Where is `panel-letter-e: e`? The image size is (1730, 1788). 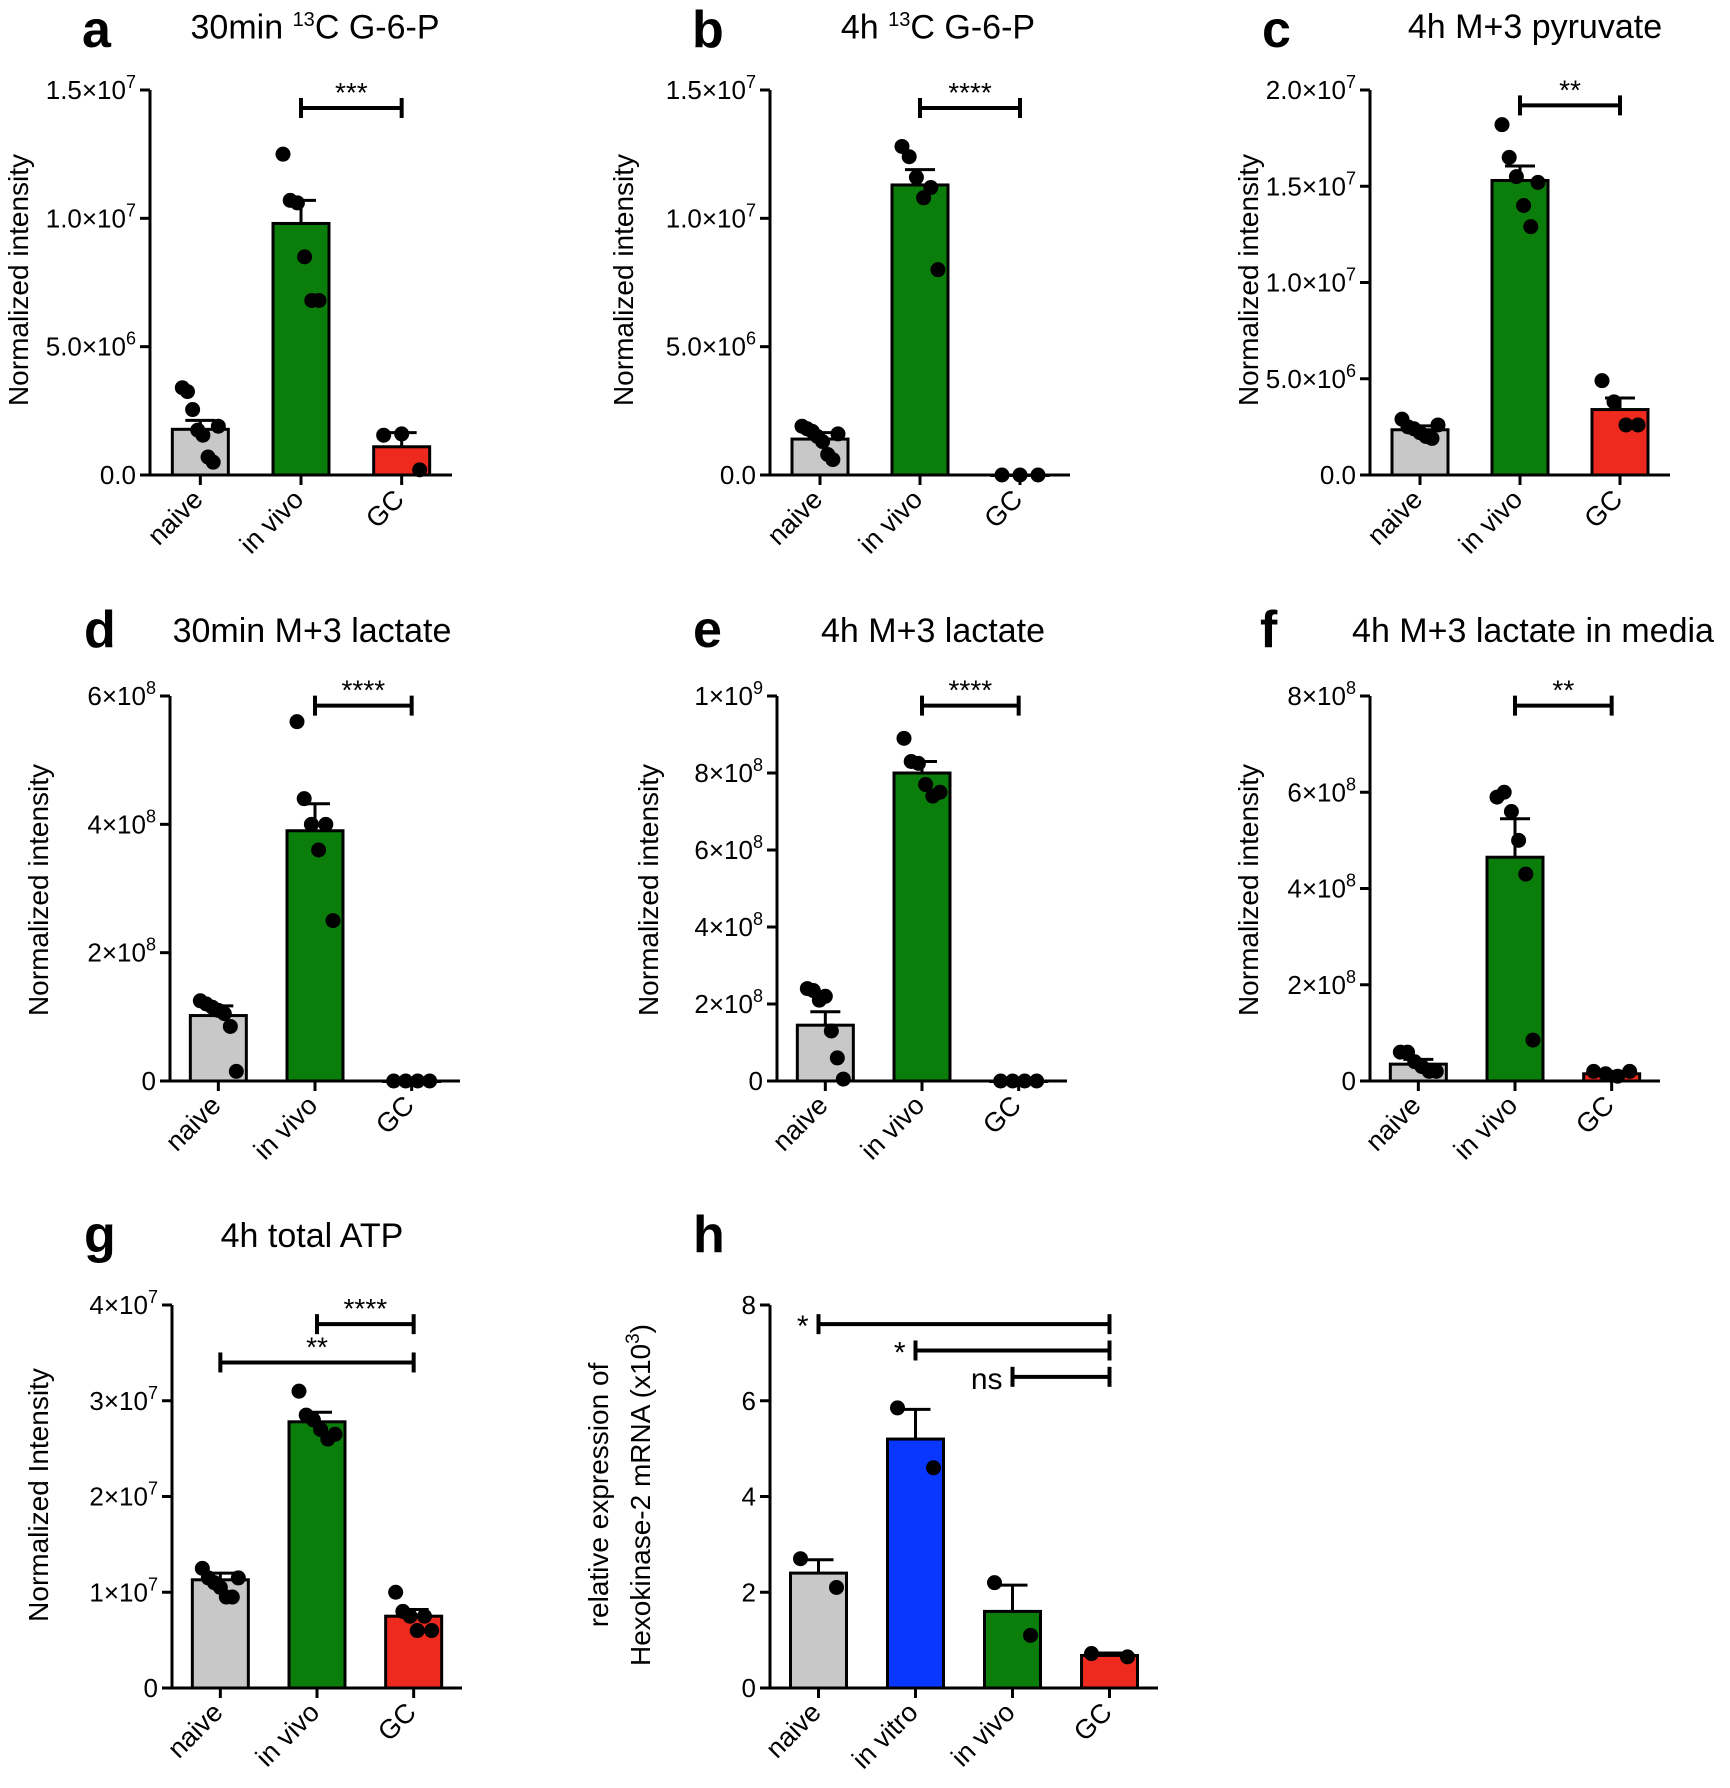 panel-letter-e: e is located at coordinates (707, 630).